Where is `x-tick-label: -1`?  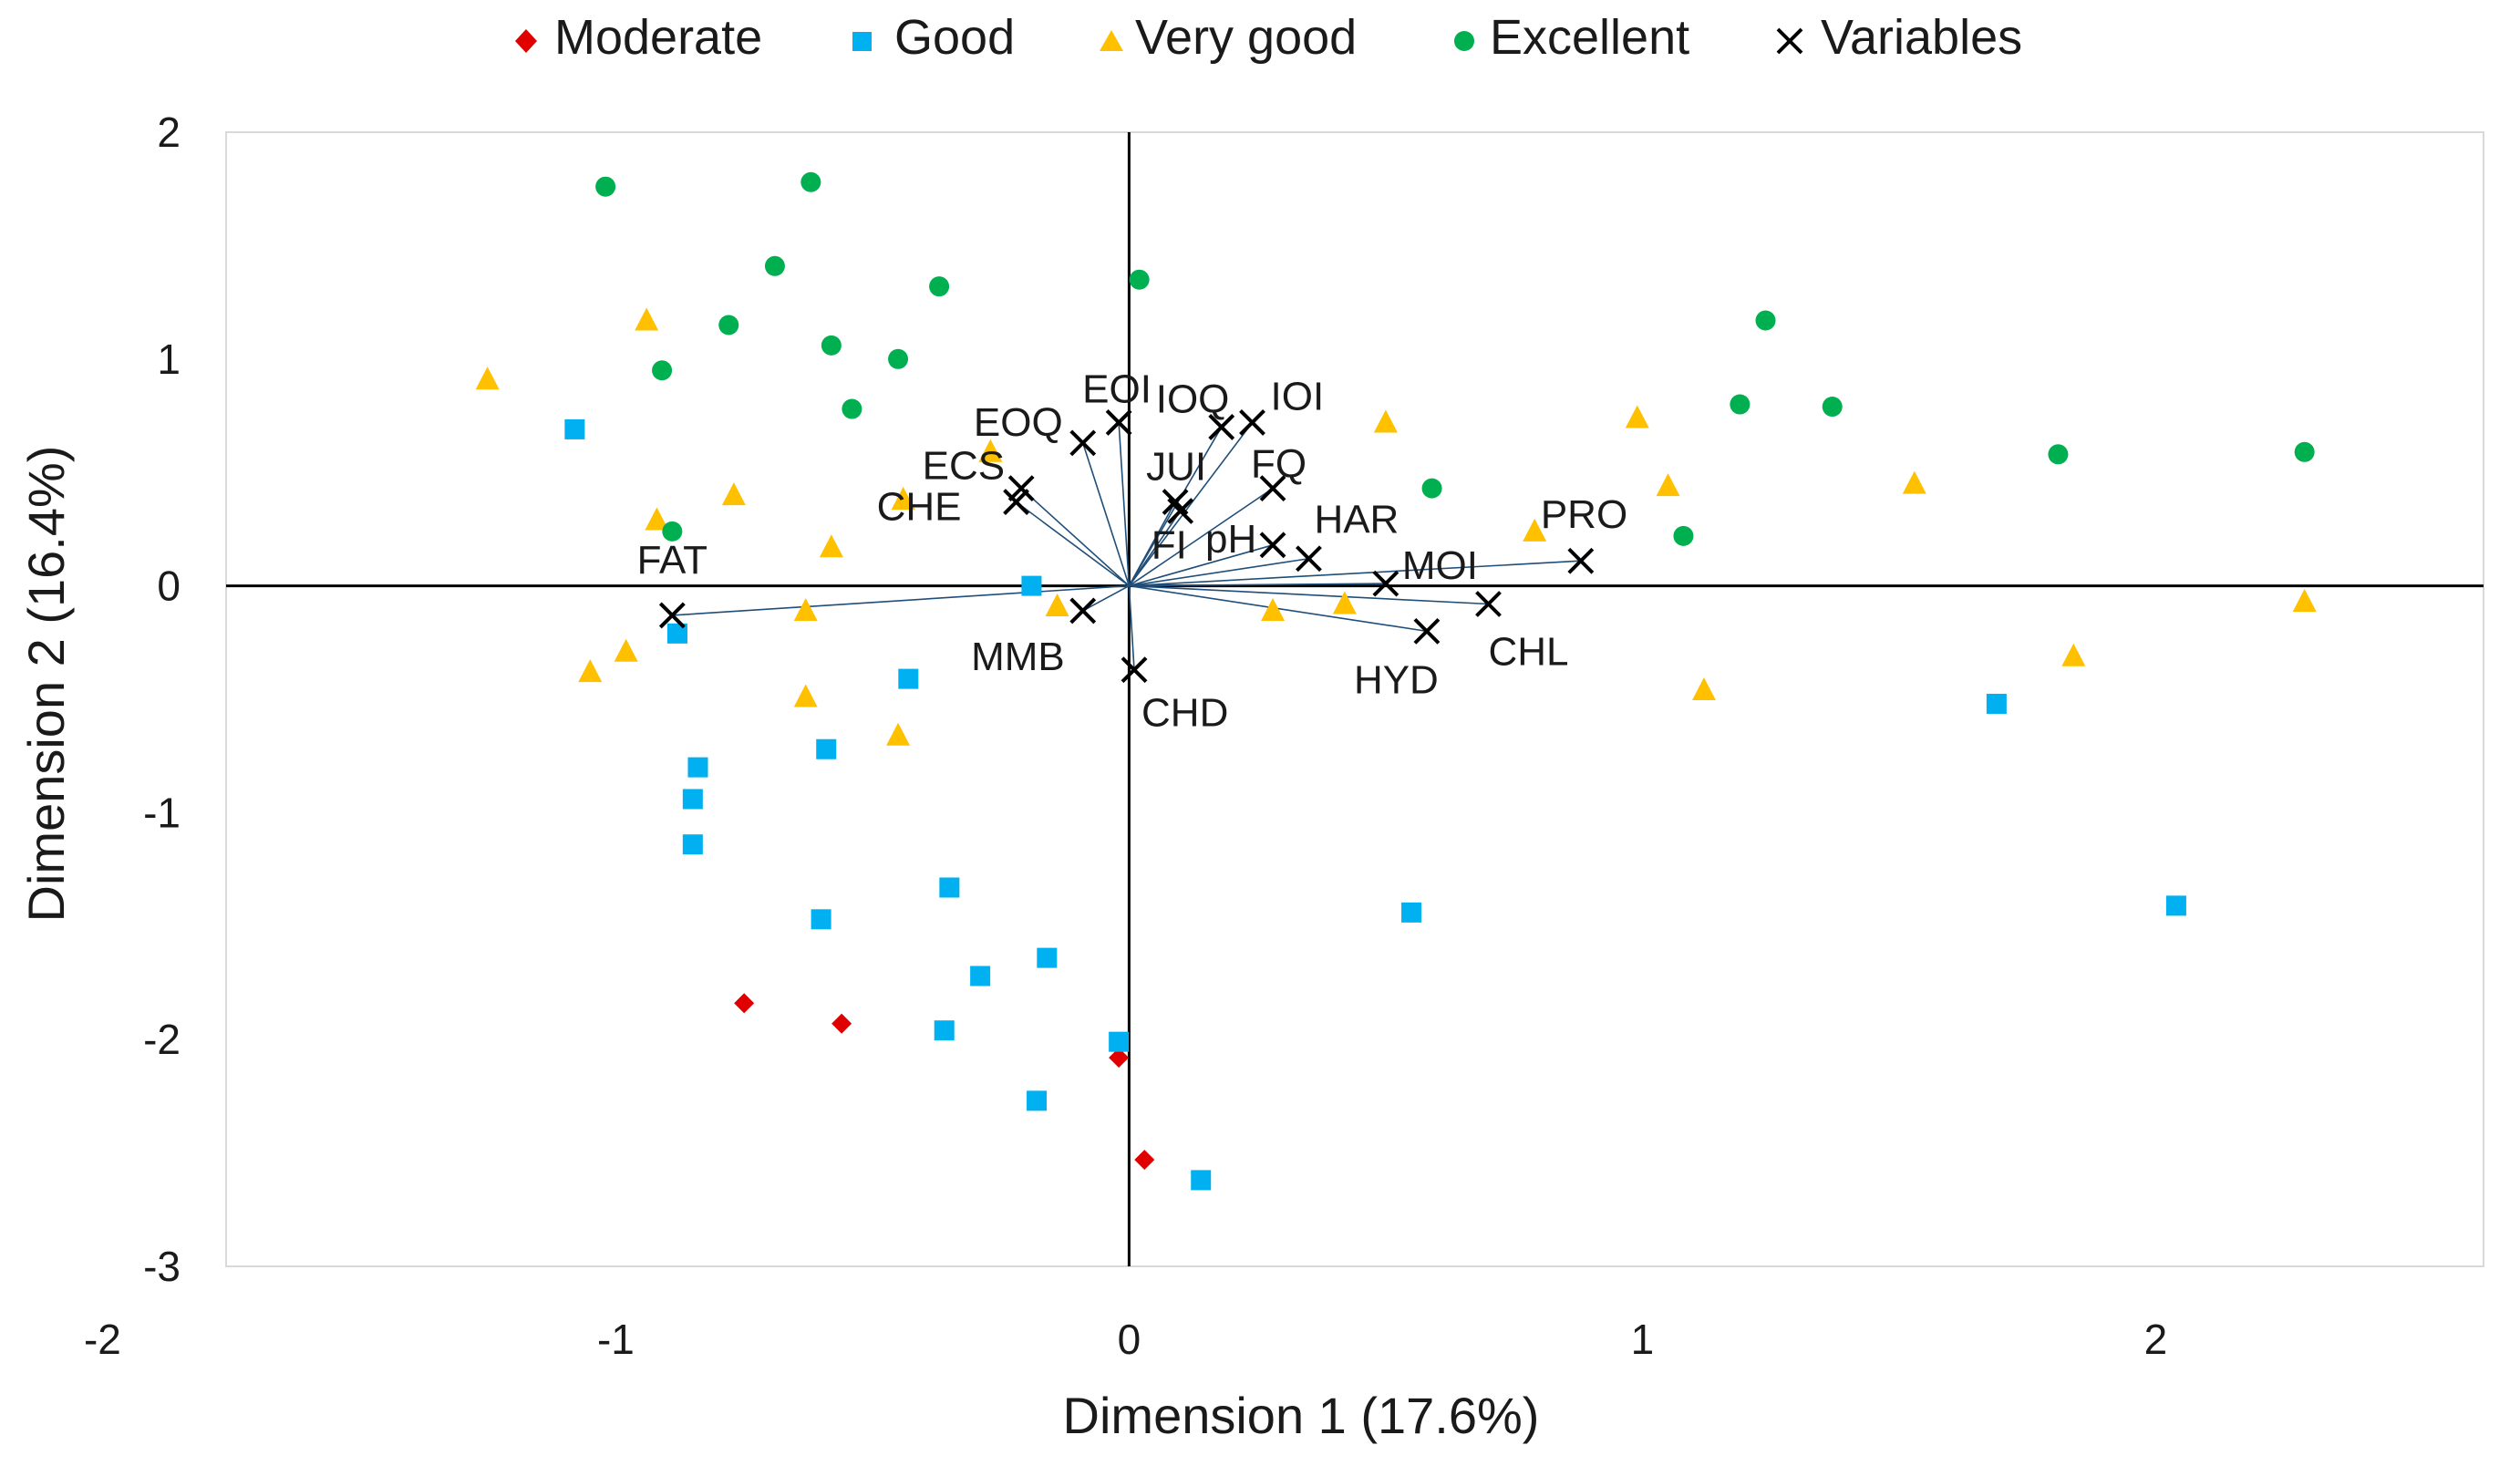
x-tick-label: -1 is located at coordinates (616, 1339).